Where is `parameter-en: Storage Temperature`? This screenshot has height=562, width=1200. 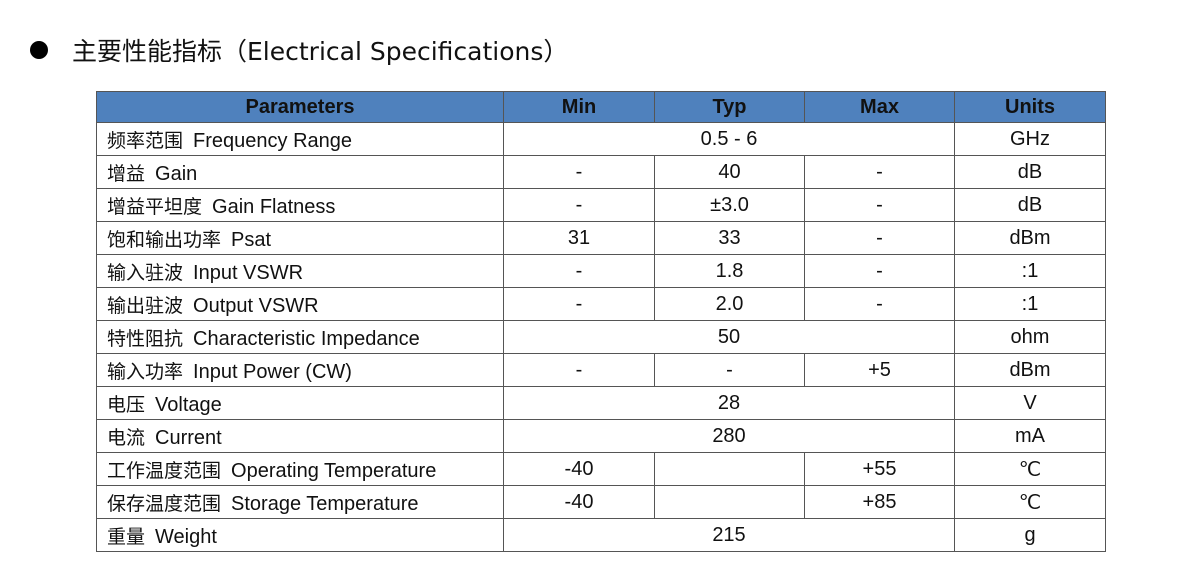
parameter-en: Storage Temperature is located at coordinates (325, 503).